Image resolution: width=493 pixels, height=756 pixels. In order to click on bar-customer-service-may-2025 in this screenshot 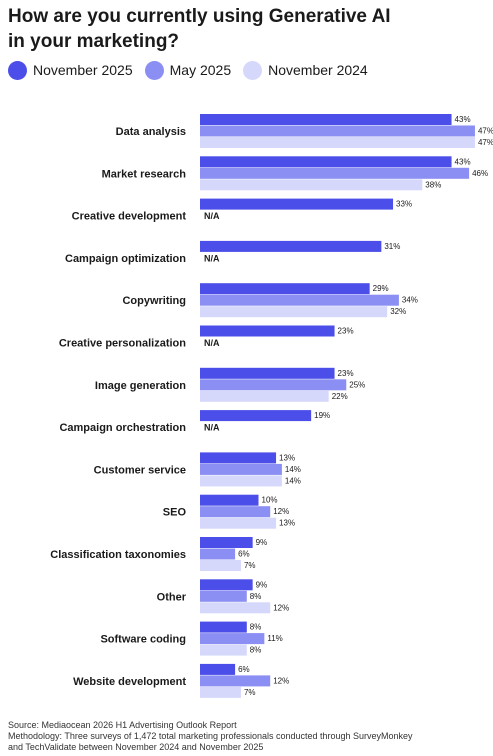, I will do `click(241, 469)`.